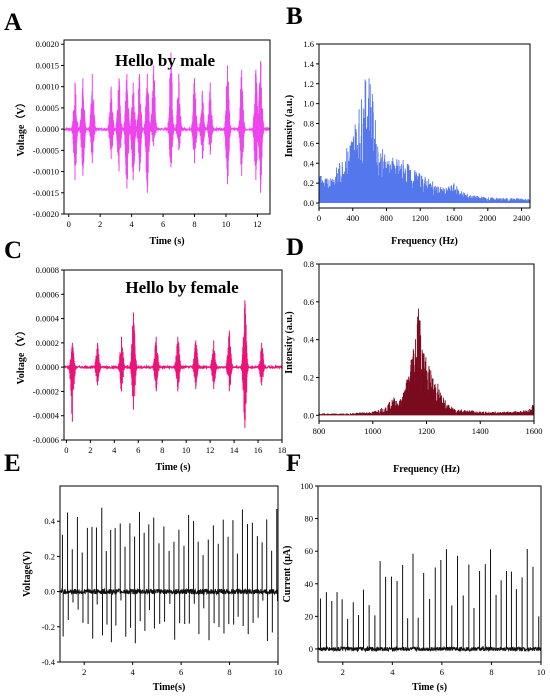 This screenshot has height=696, width=550. What do you see at coordinates (46, 172) in the screenshot?
I see `y-tick-label: -0.0010` at bounding box center [46, 172].